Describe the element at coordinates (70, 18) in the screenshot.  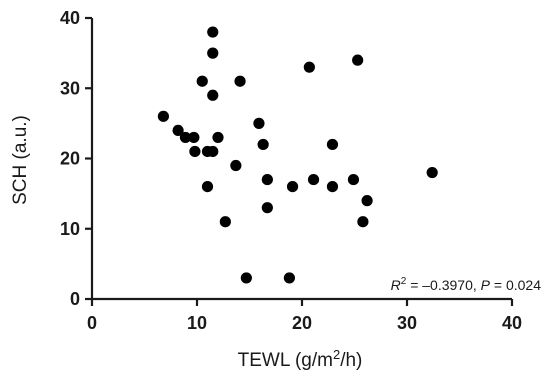
I see `y-tick-label: 40` at that location.